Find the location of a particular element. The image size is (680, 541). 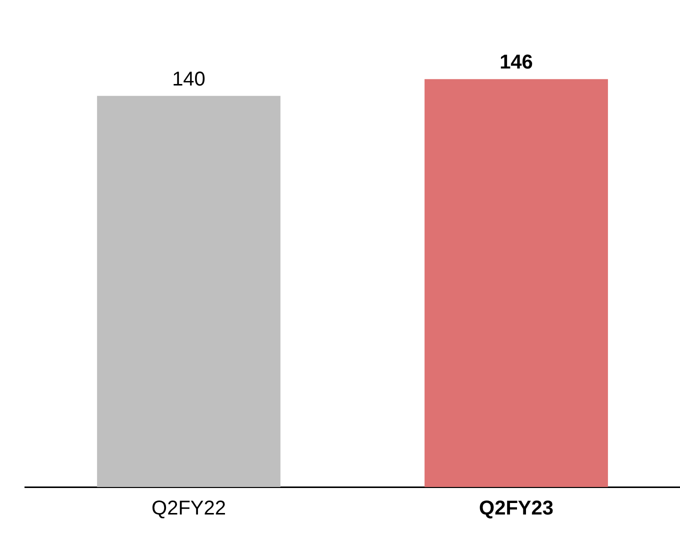

x-tick-label: Q2FY22 is located at coordinates (189, 509).